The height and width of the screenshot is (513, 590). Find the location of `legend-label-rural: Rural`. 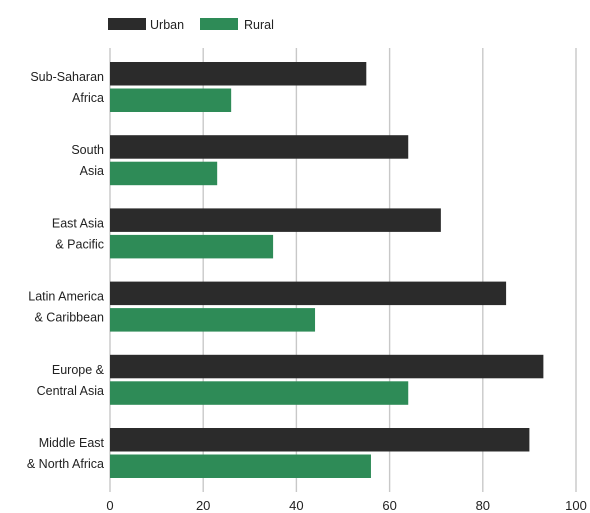

legend-label-rural: Rural is located at coordinates (259, 25).